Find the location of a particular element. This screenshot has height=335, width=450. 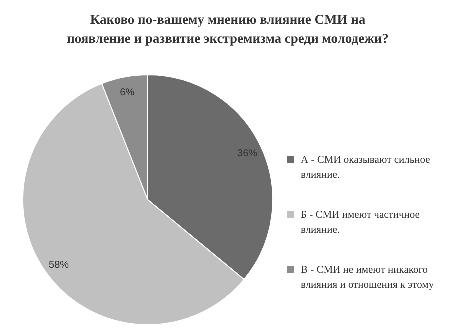

data-label: 36% is located at coordinates (248, 154).